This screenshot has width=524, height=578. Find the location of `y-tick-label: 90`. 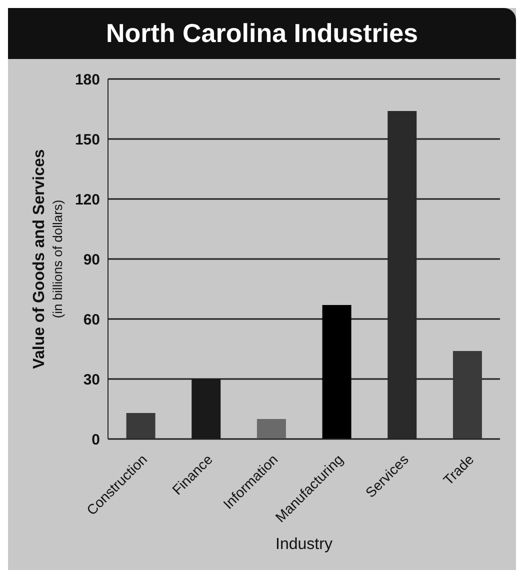

y-tick-label: 90 is located at coordinates (91, 259).